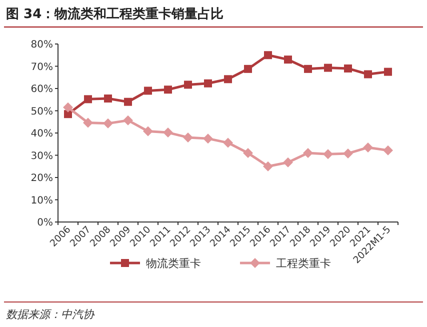 The width and height of the screenshot is (427, 327). What do you see at coordinates (41, 200) in the screenshot?
I see `y-tick-label: 10%` at bounding box center [41, 200].